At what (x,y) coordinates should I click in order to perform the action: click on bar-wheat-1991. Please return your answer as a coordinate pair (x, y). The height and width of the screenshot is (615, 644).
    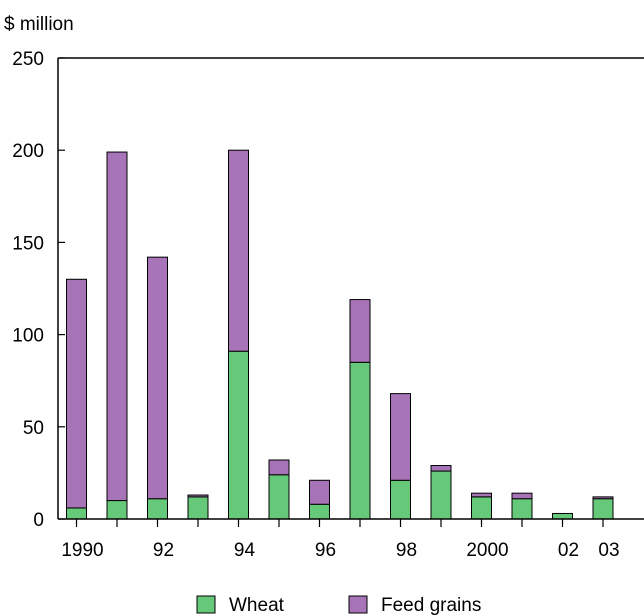
    Looking at the image, I should click on (117, 510).